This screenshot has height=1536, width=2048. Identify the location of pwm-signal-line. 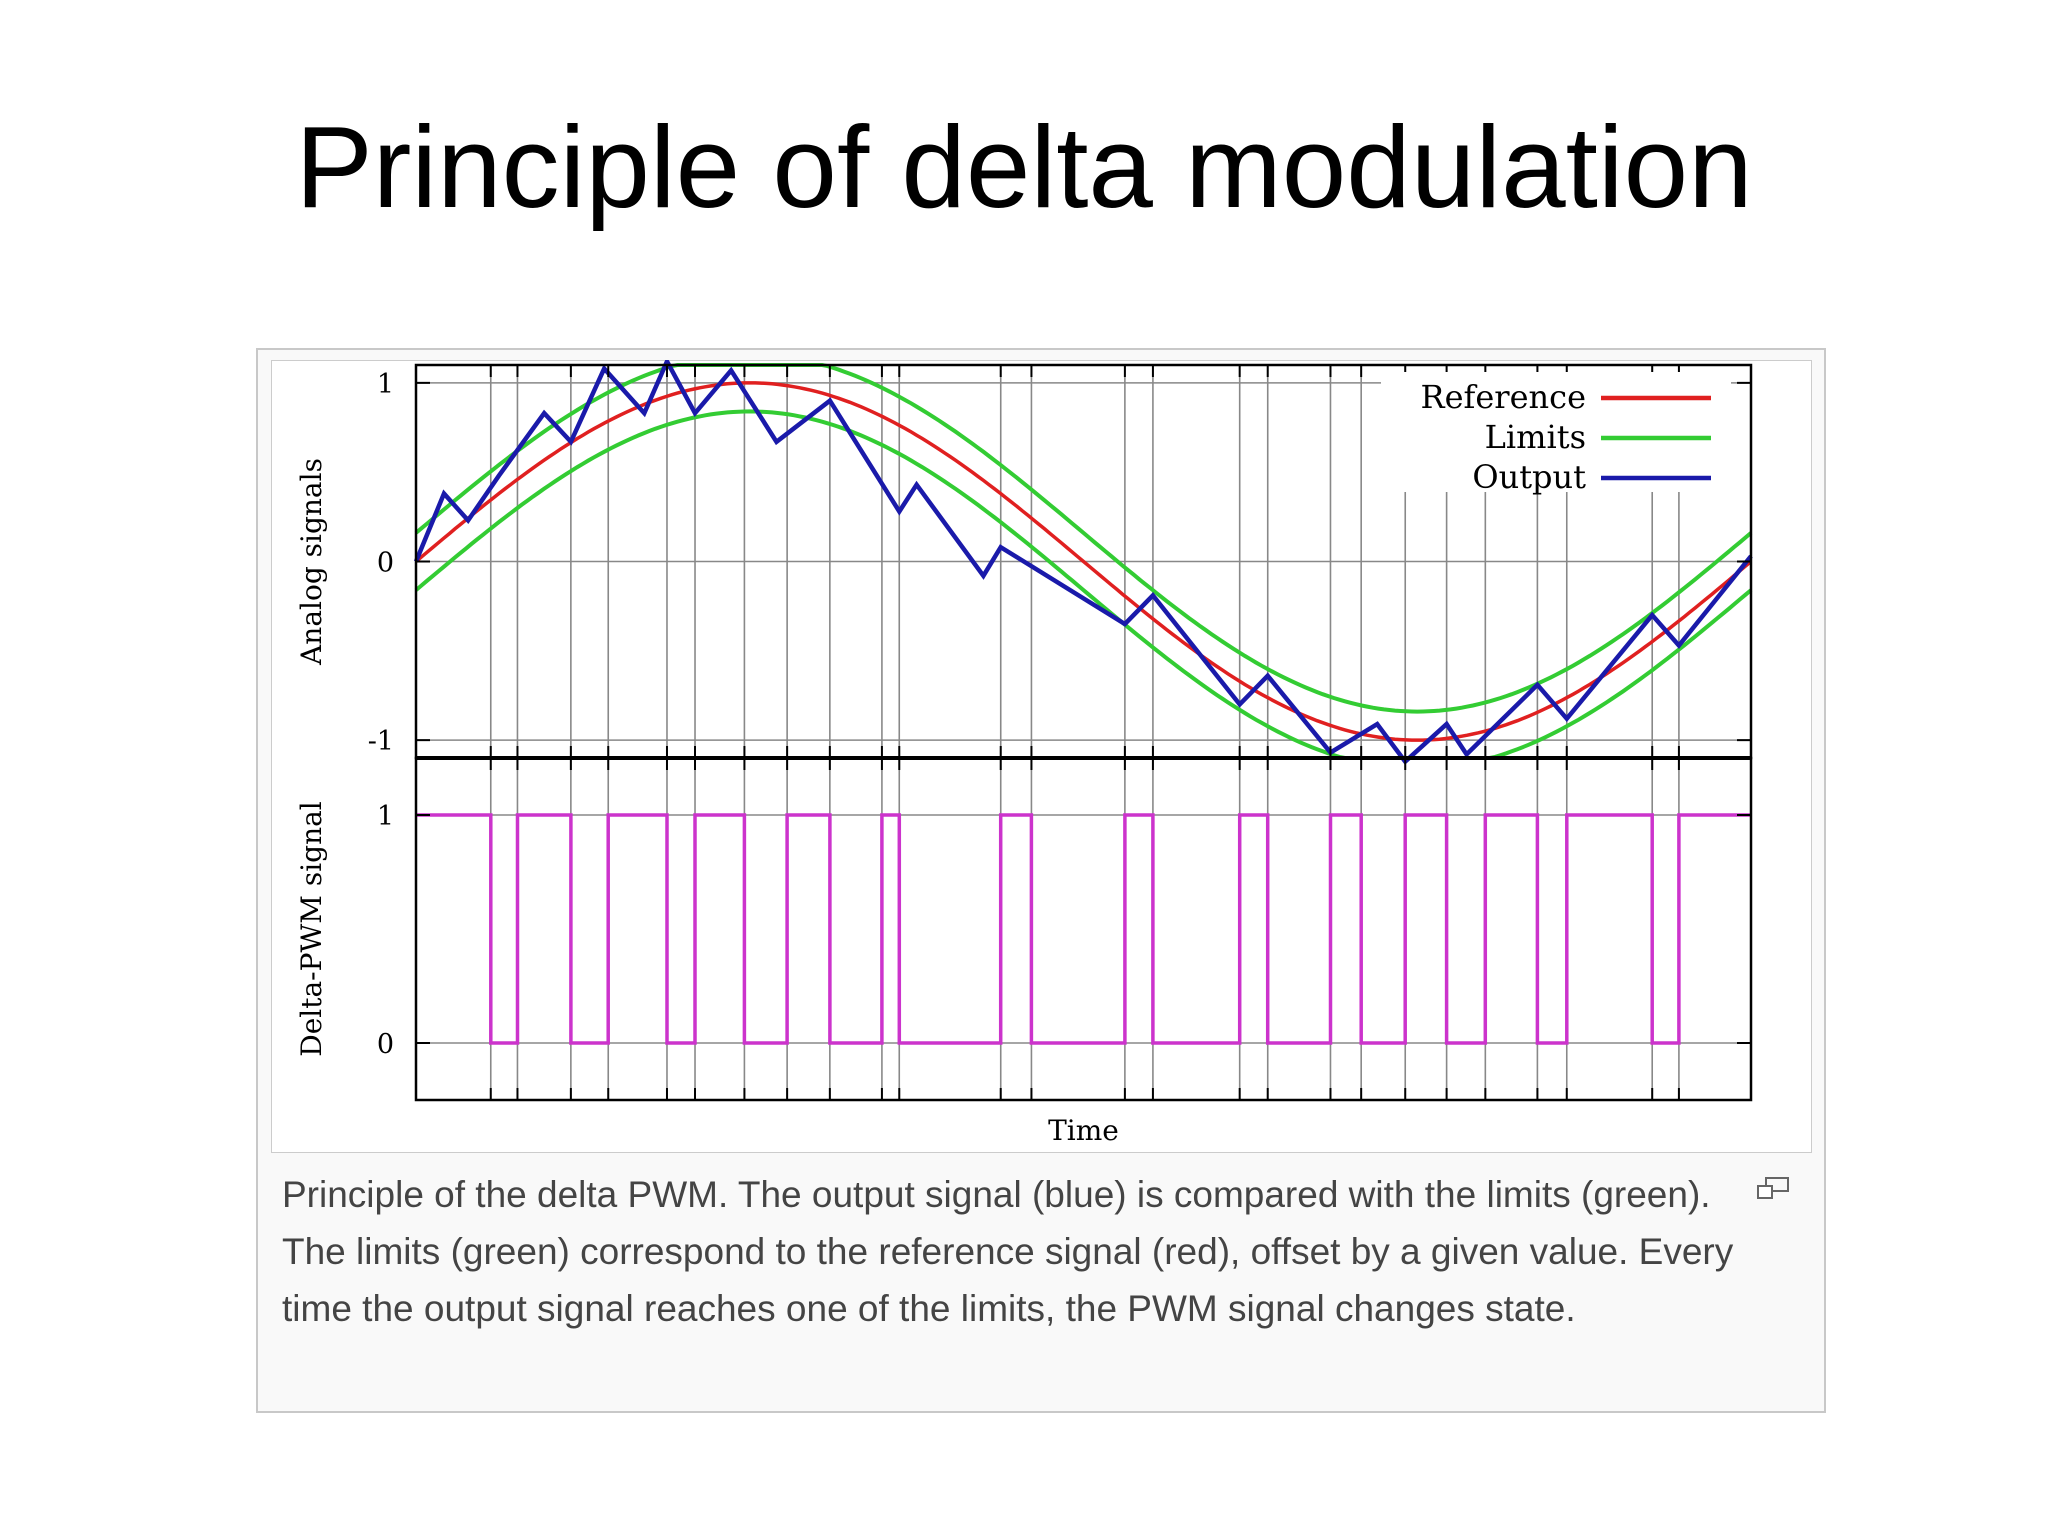
(1083, 929).